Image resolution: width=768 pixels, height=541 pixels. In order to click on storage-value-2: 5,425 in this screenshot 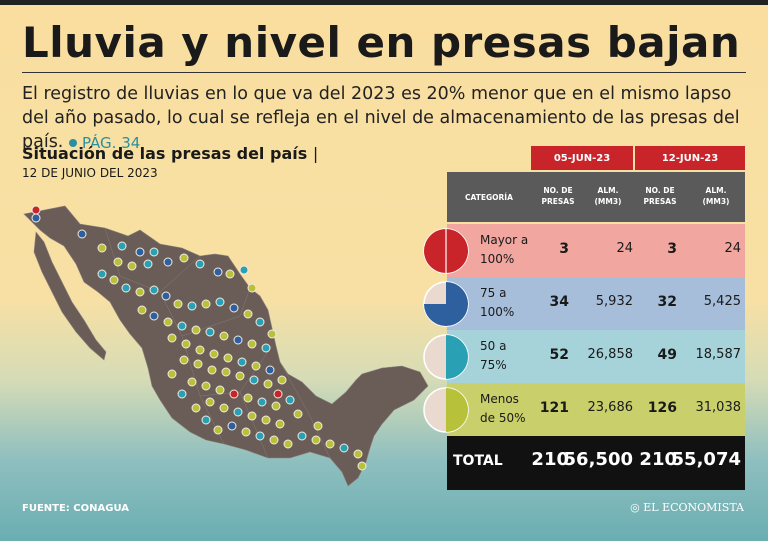, I will do `click(722, 301)`.